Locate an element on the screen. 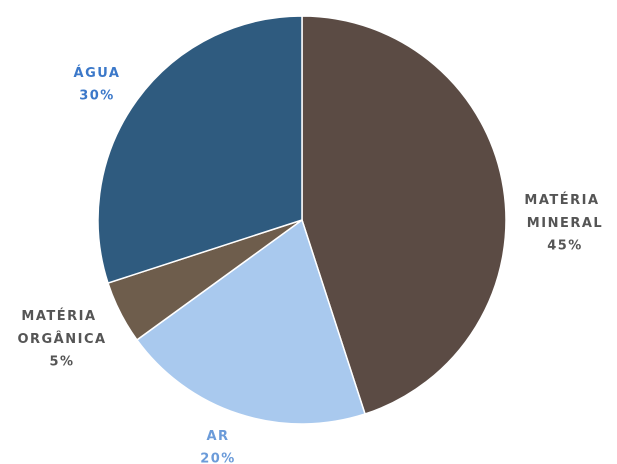 The width and height of the screenshot is (617, 464). slice-value-label: 45% is located at coordinates (565, 246).